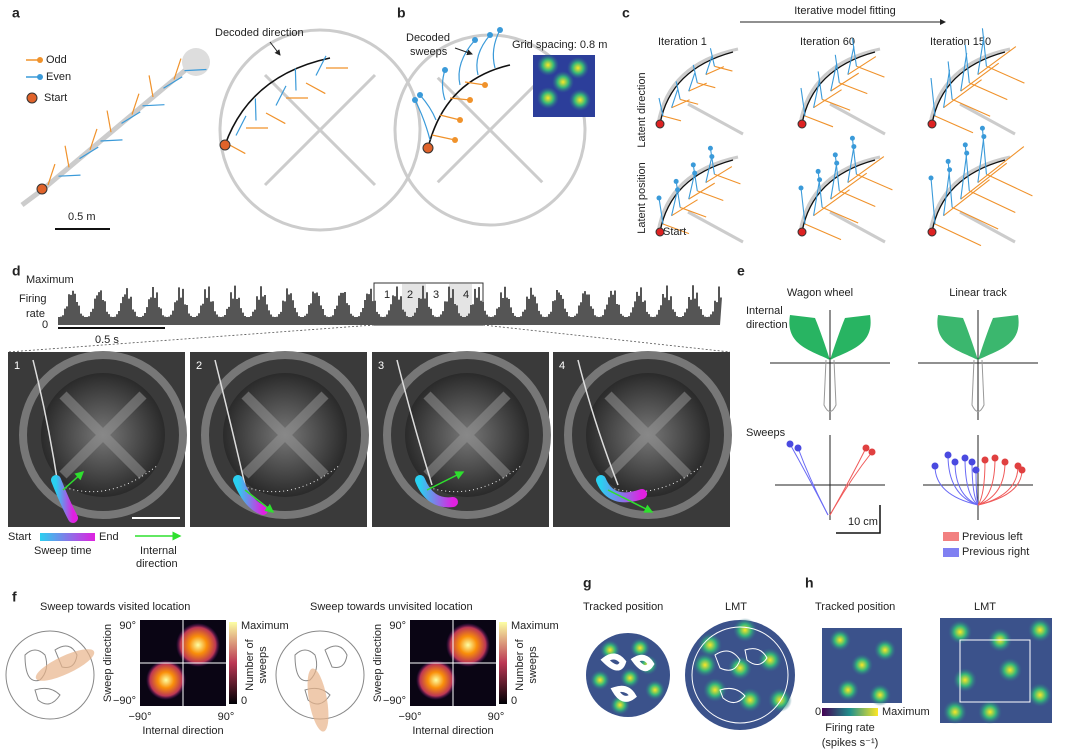 The image size is (1080, 756). What do you see at coordinates (452, 731) in the screenshot?
I see `label: Internal direction` at bounding box center [452, 731].